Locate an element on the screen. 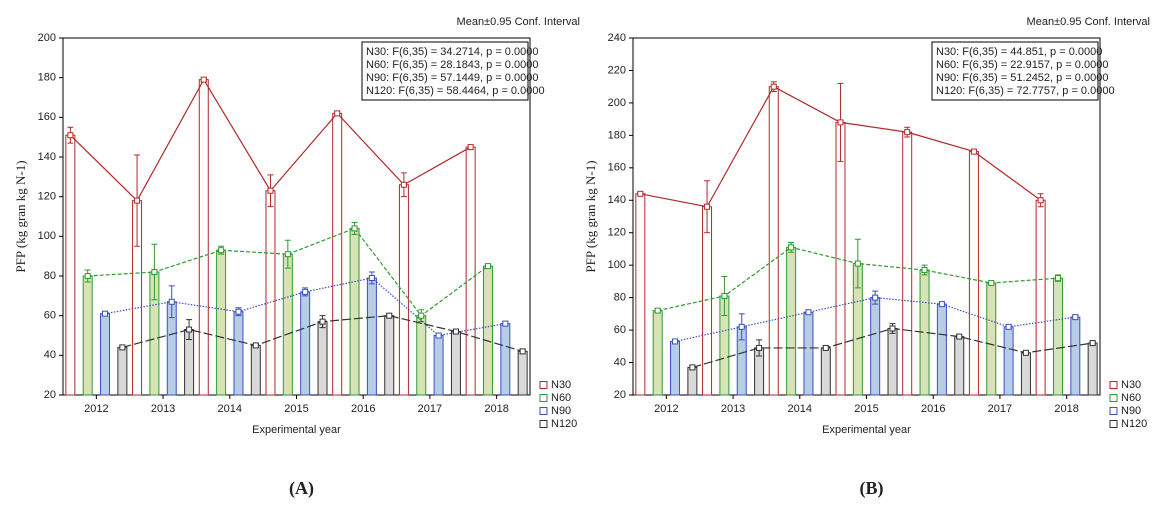 The image size is (1153, 510). stats-line: N90: F(6,35) = 51.2452, p = 0.0000 is located at coordinates (1022, 78).